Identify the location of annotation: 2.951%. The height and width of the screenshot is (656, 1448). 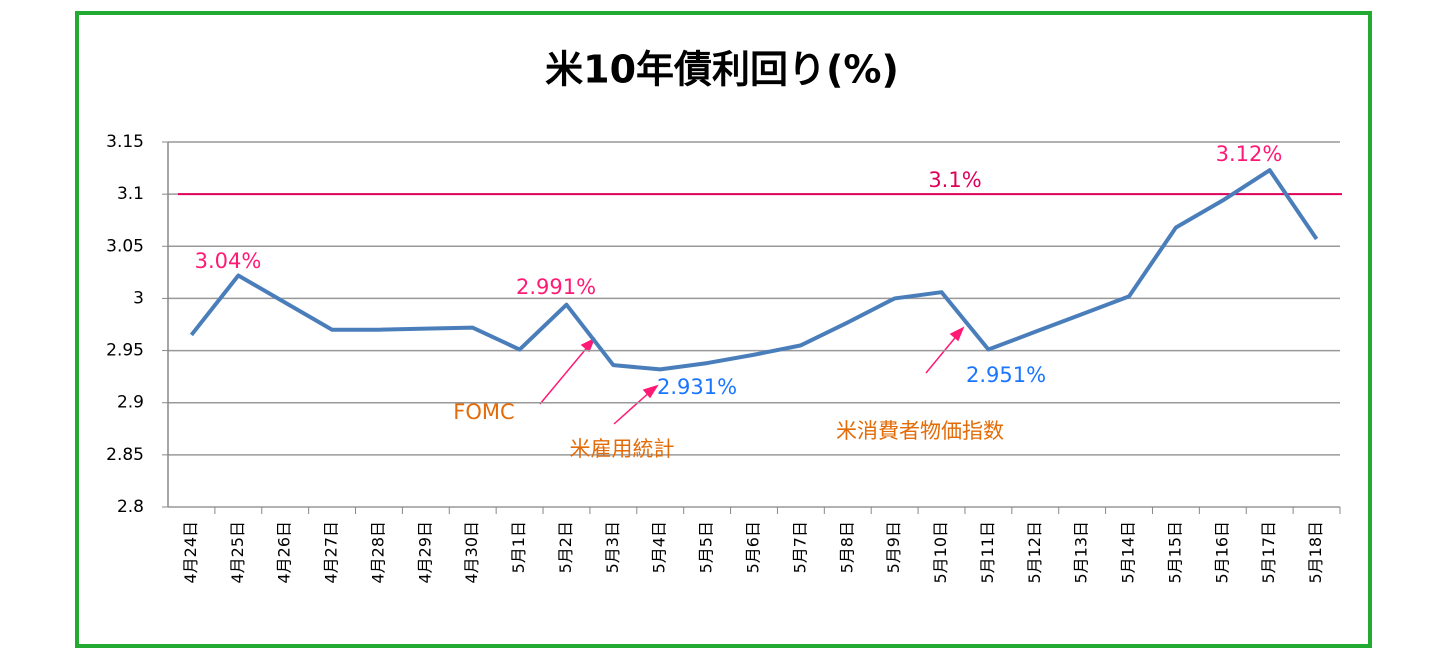
(1006, 375).